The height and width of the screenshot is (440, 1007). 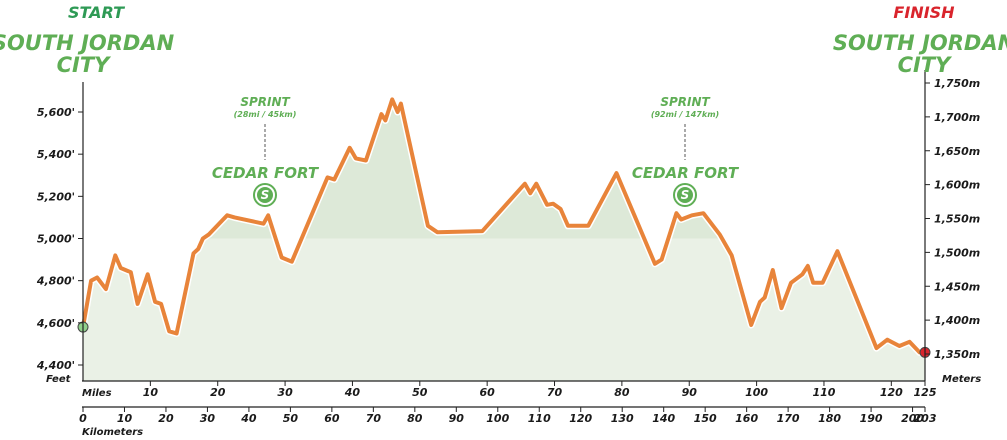 I want to click on right-axis-tick-label: 1,650m, so click(x=957, y=151).